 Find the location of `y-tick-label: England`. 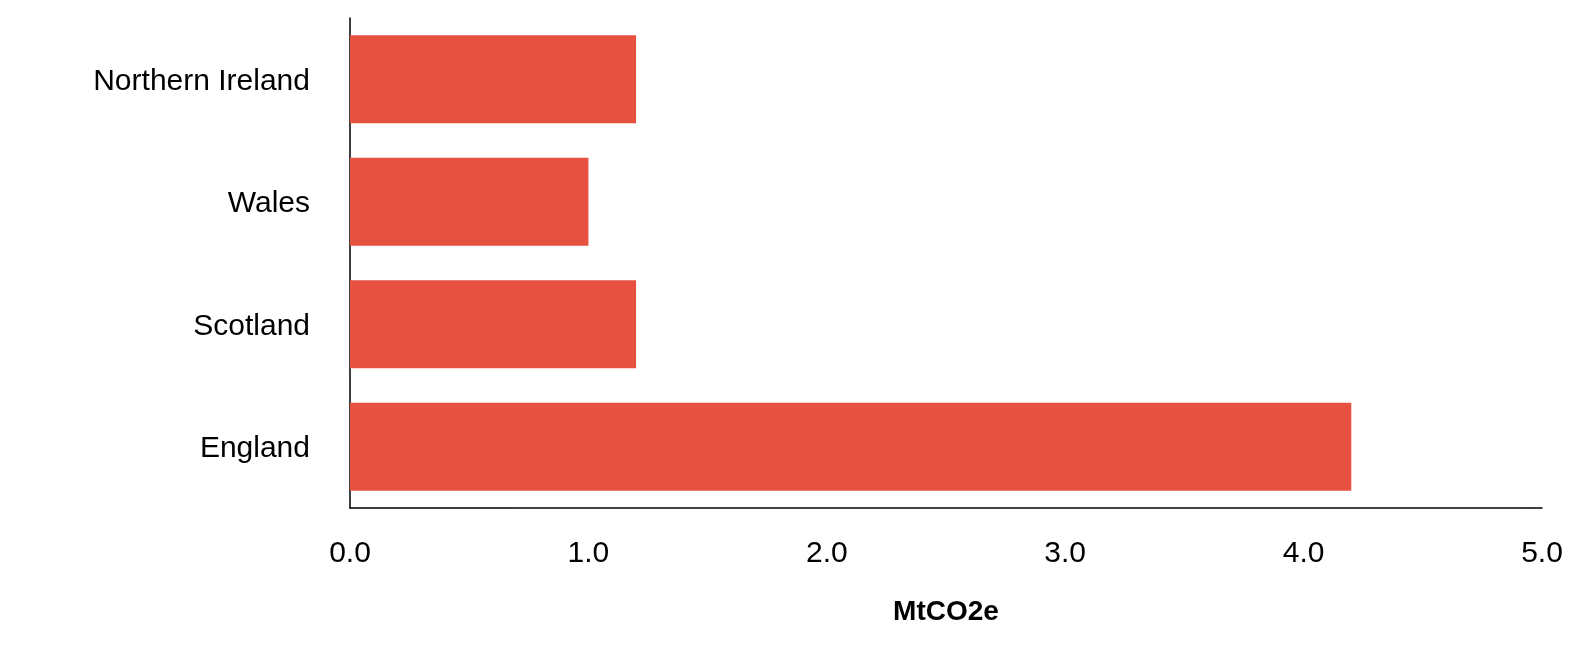

y-tick-label: England is located at coordinates (254, 447).